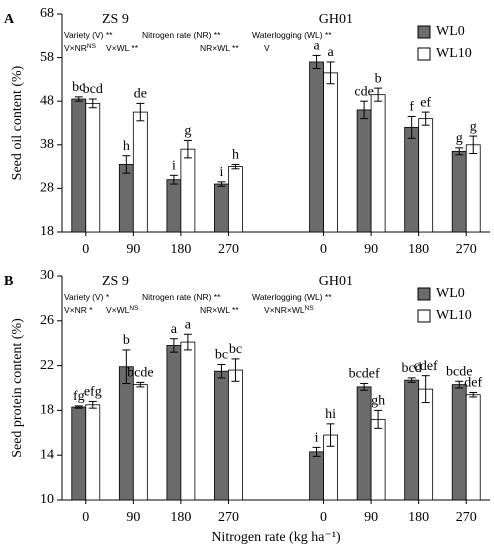 The height and width of the screenshot is (550, 494). Describe the element at coordinates (78, 310) in the screenshot. I see `annotation-text: V×NR *` at that location.